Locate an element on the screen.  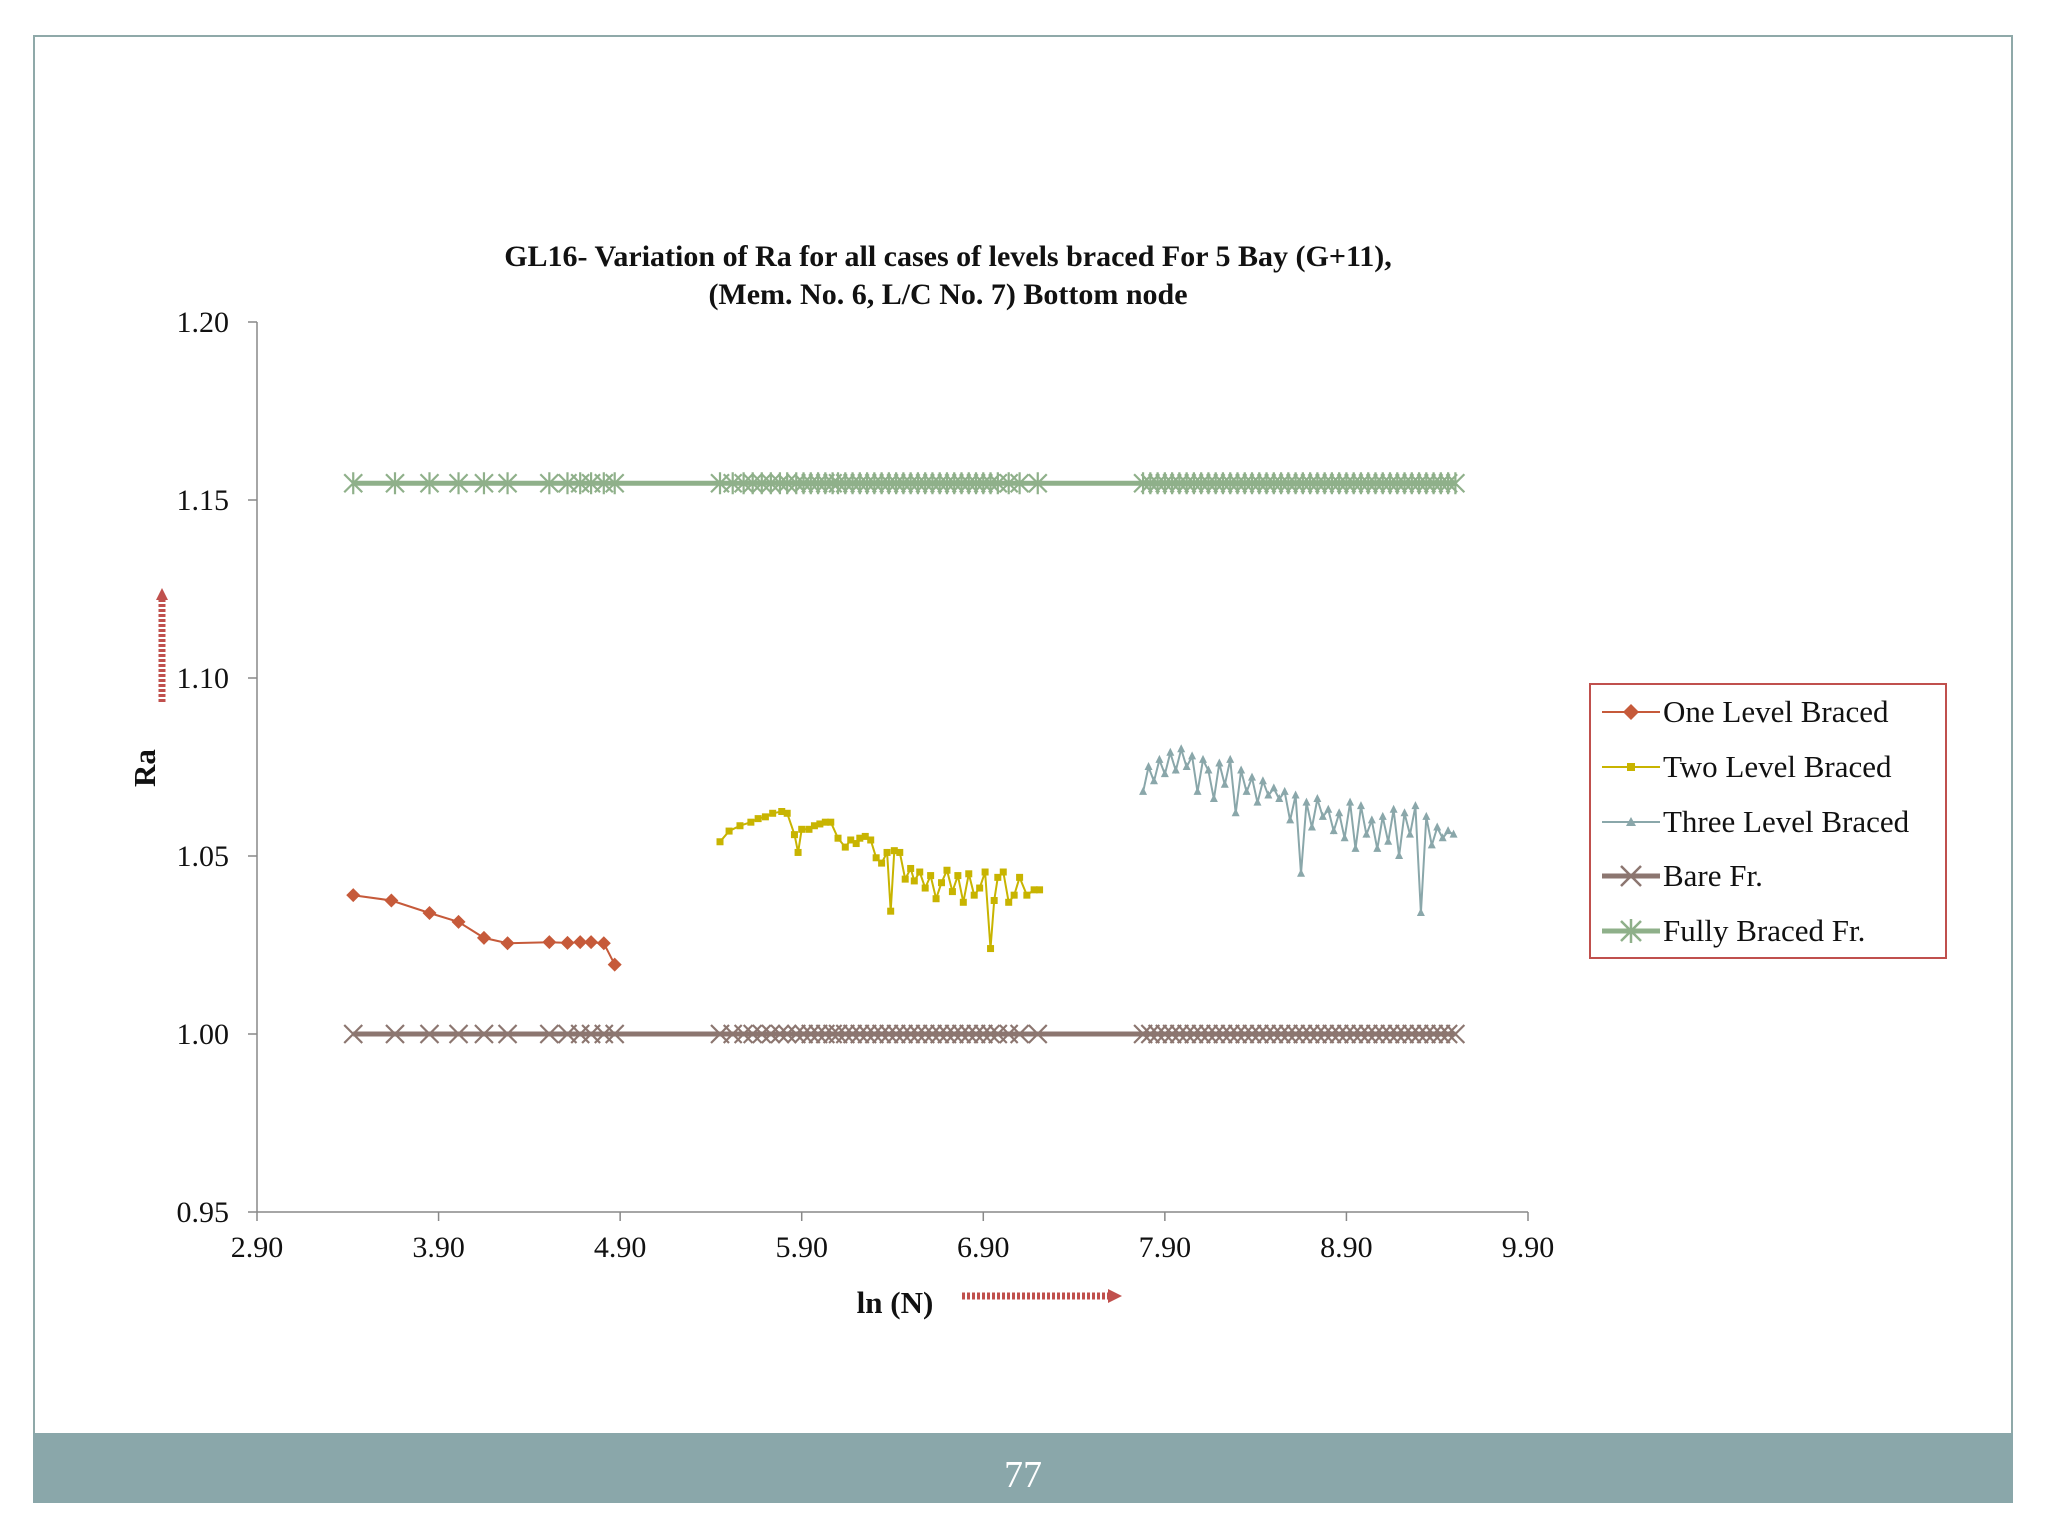
legend-label: Three Level Braced is located at coordinates (1786, 821).